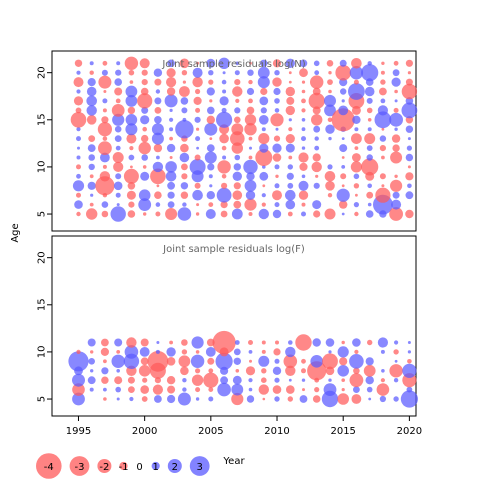 This screenshot has width=480, height=484. I want to click on y-tick-label: 5, so click(42, 399).